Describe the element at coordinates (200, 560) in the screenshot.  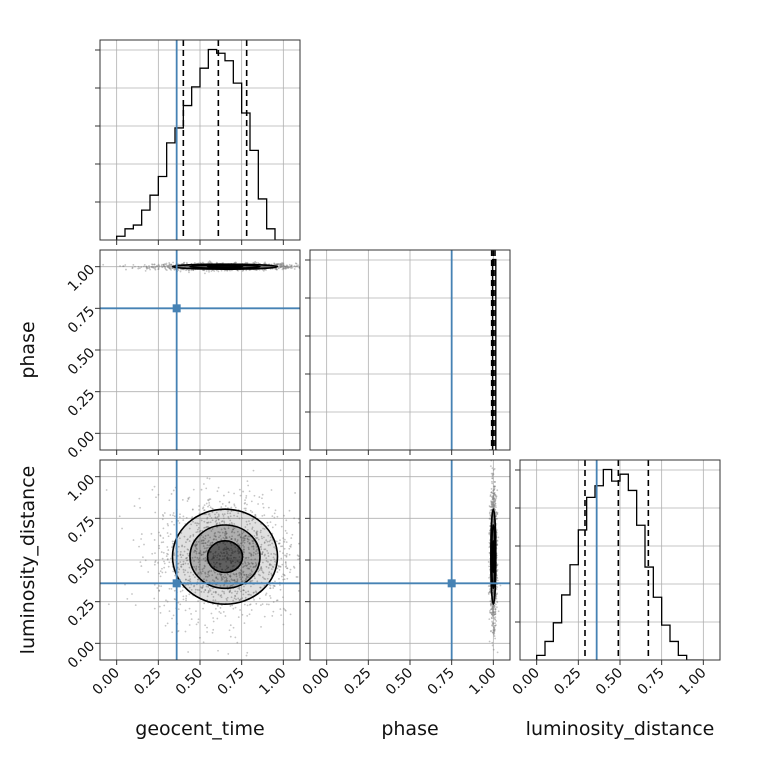
I see `panel-geocent_time-luminosity_distance` at that location.